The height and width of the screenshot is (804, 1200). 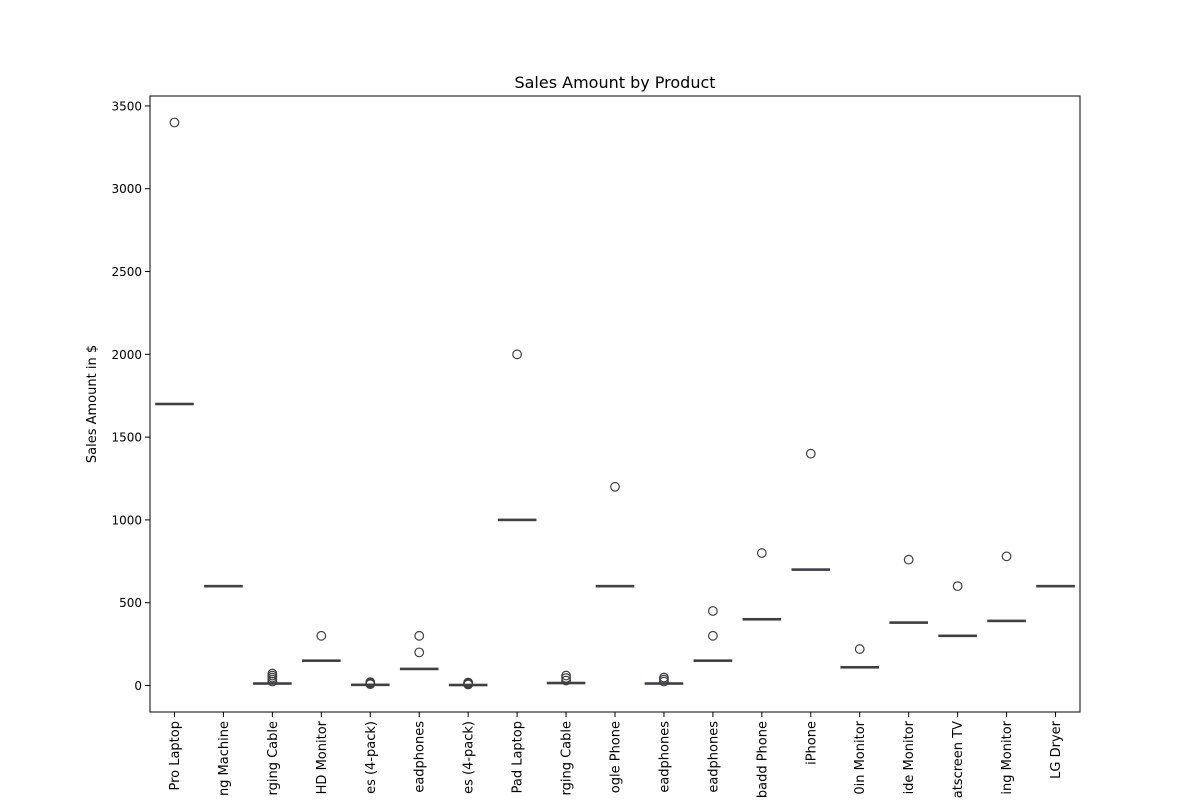 I want to click on x-tick-label: badd Phone, so click(x=762, y=759).